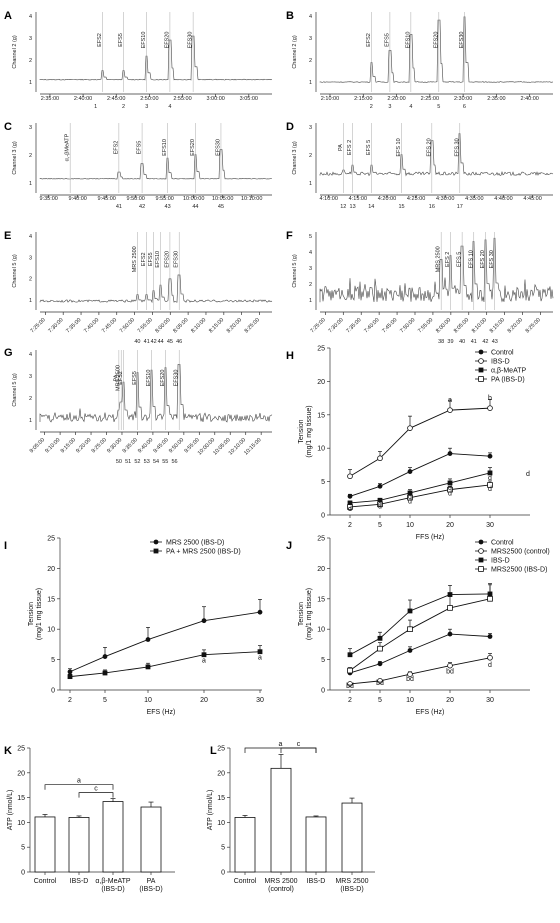  I want to click on marker-number: 46, so click(179, 342).